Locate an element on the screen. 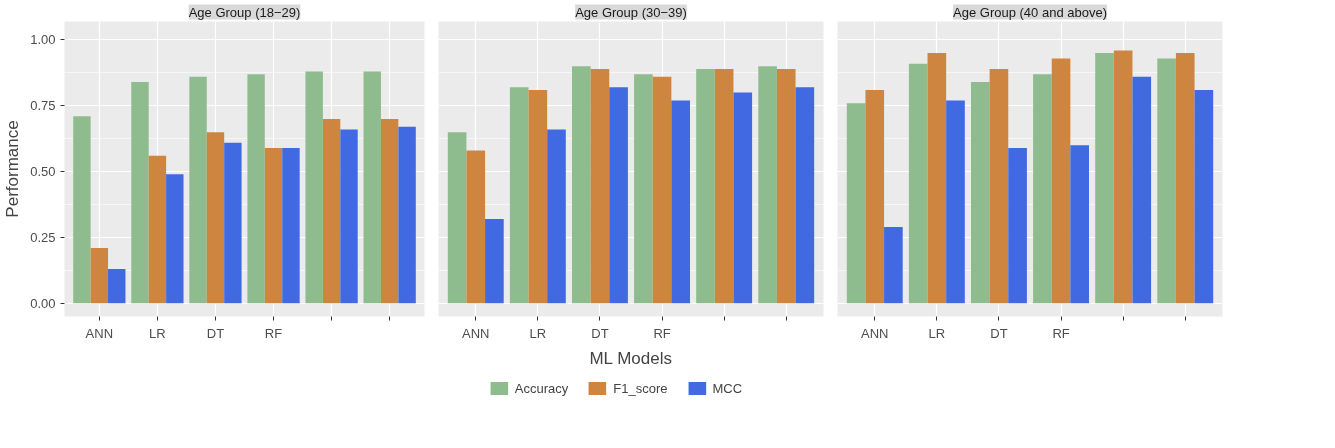  y-axis-title: Performance is located at coordinates (13, 169).